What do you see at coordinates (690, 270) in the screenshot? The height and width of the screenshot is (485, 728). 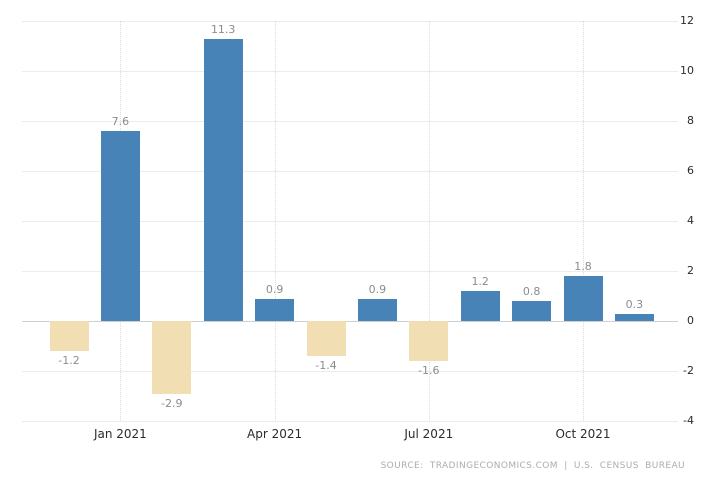 I see `y-axis-tick-label: 2` at bounding box center [690, 270].